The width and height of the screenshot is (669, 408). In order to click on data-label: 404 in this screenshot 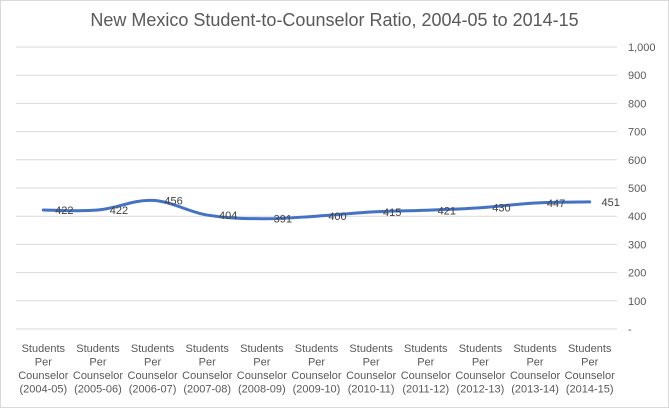, I will do `click(228, 216)`.